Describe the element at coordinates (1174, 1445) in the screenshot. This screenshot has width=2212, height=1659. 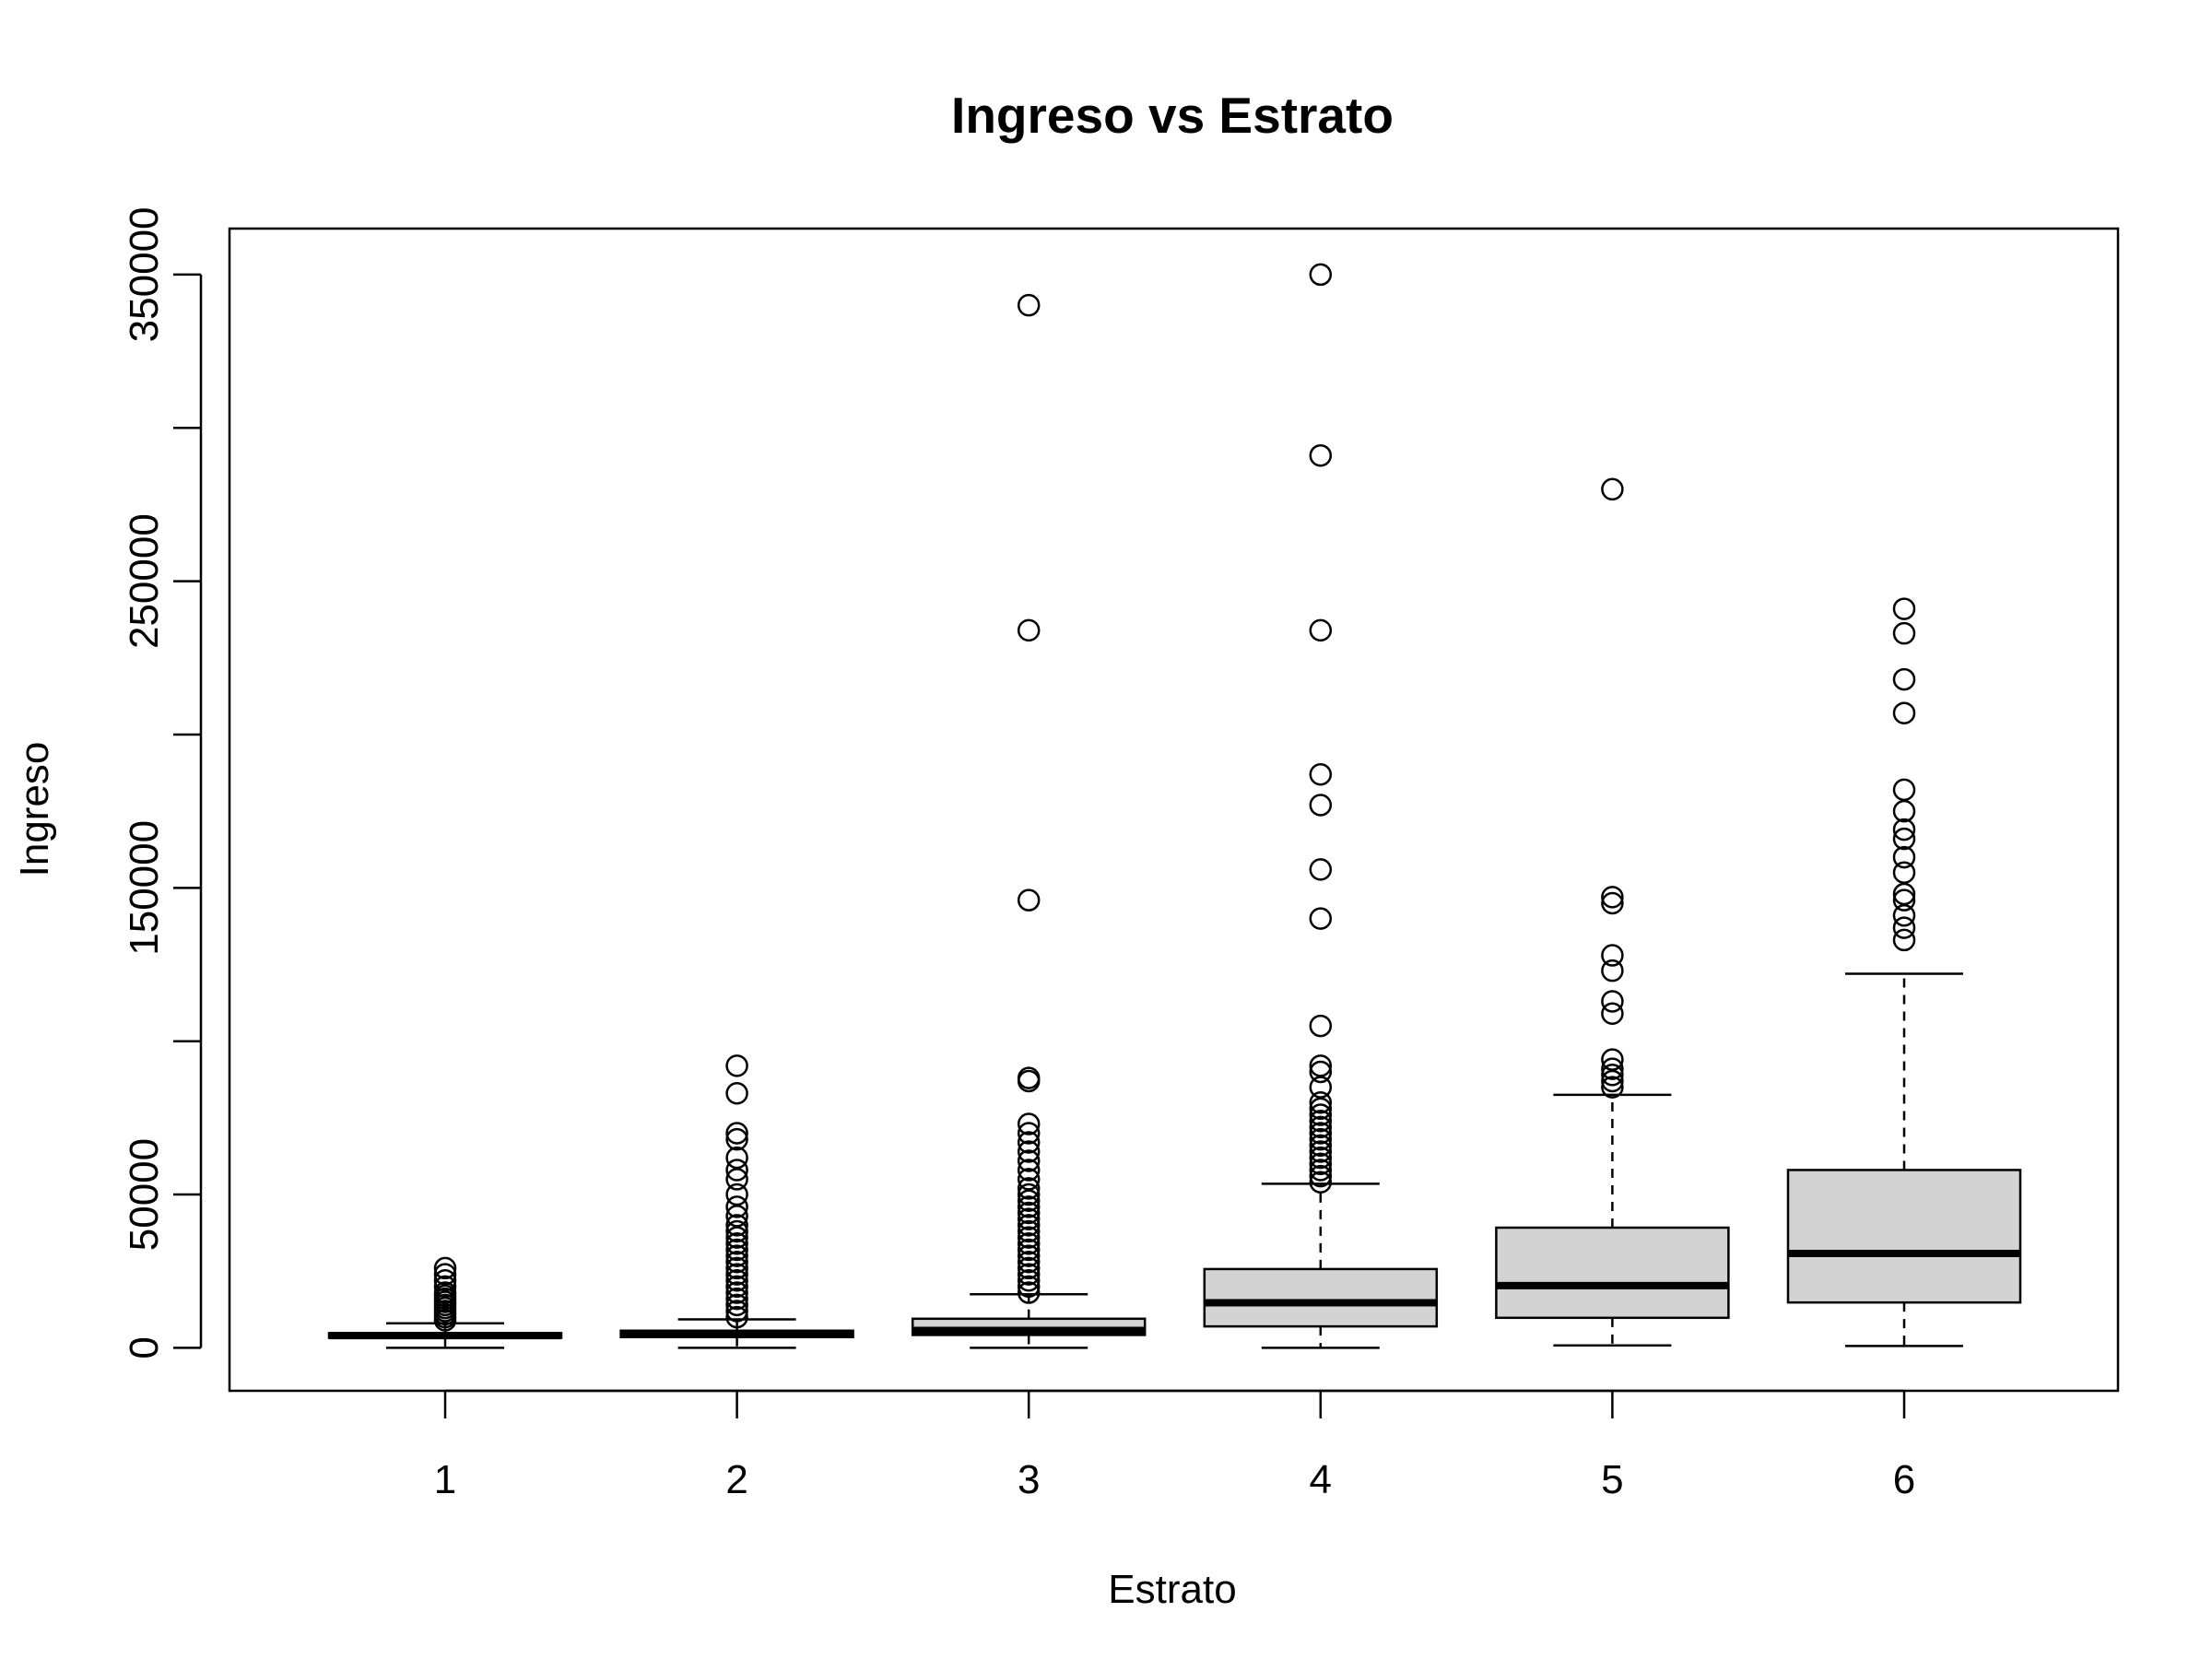
I see `x-axis: 1 2 3 4 5 6` at that location.